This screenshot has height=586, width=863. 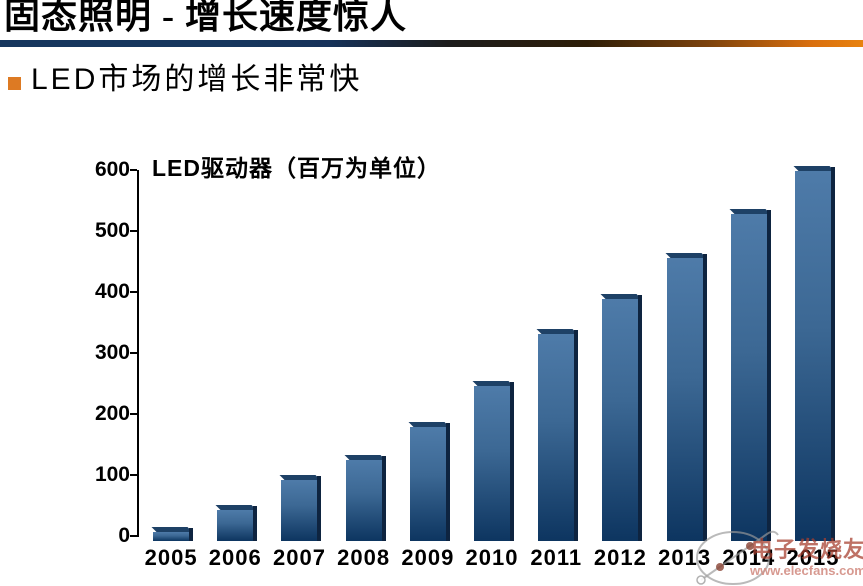 What do you see at coordinates (556, 557) in the screenshot?
I see `x-label-2011: 2011` at bounding box center [556, 557].